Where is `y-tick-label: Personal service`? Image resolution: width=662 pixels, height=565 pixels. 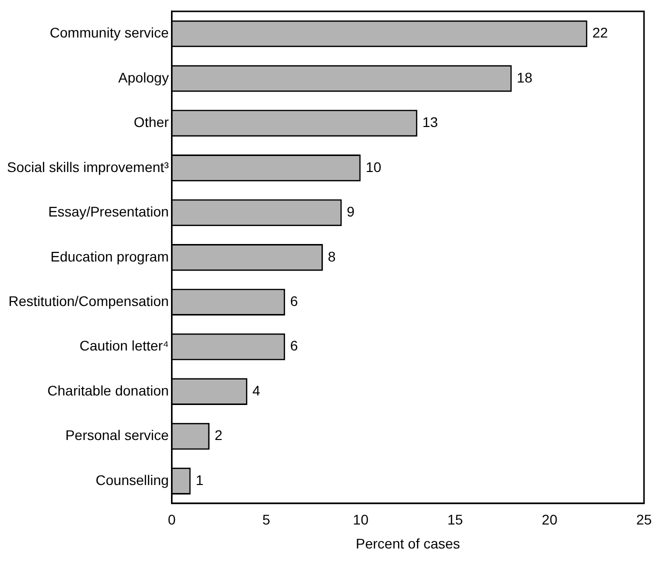 y-tick-label: Personal service is located at coordinates (117, 435).